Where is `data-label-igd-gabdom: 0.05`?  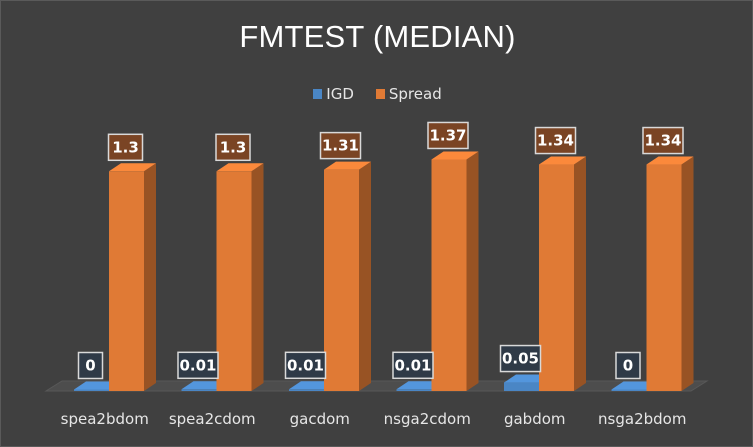
data-label-igd-gabdom: 0.05 is located at coordinates (520, 358).